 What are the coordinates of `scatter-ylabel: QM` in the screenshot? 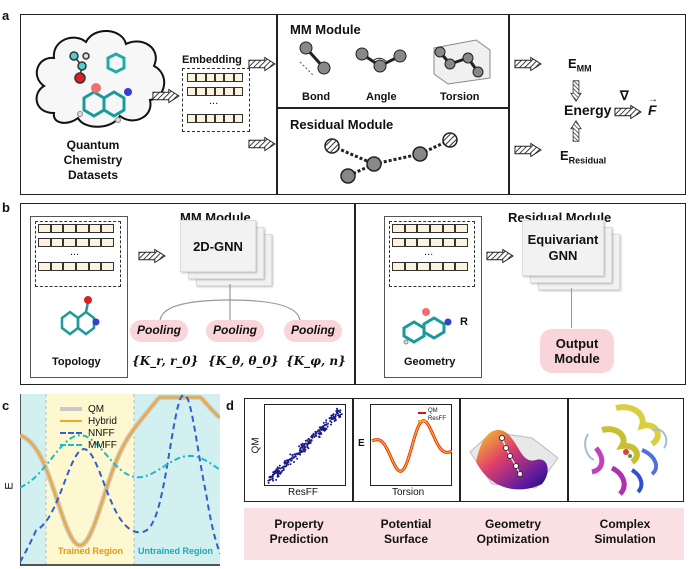 It's located at (256, 445).